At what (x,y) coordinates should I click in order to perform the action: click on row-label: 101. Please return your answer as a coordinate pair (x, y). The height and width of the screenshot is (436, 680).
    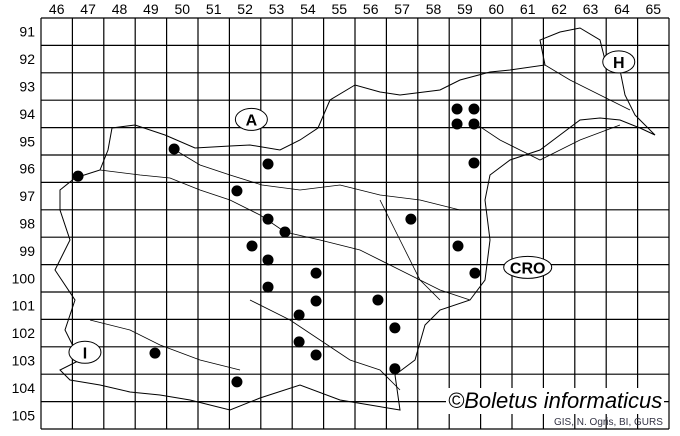
    Looking at the image, I should click on (24, 306).